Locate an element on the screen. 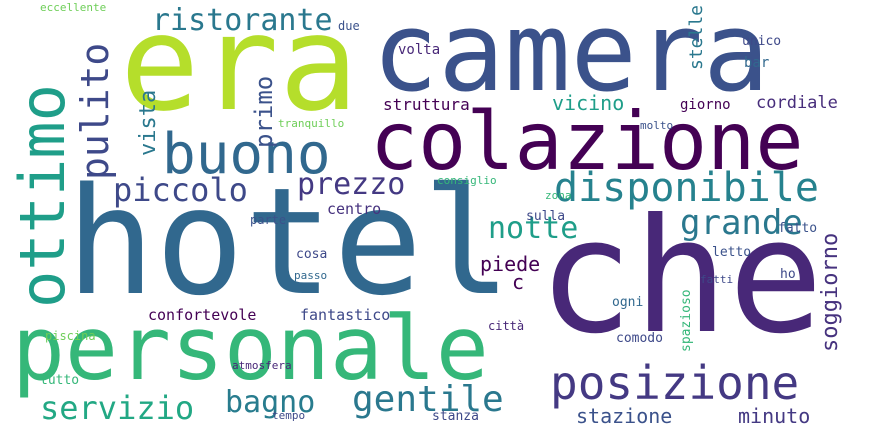  word: comodo is located at coordinates (639, 338).